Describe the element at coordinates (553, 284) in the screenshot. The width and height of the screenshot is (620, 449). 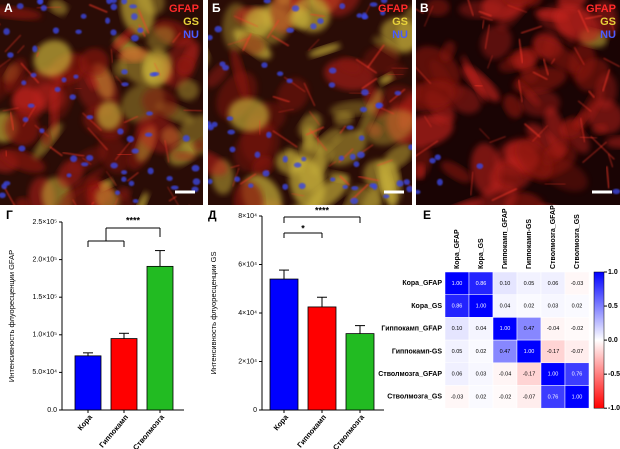
I see `cell-label: 0.06` at that location.